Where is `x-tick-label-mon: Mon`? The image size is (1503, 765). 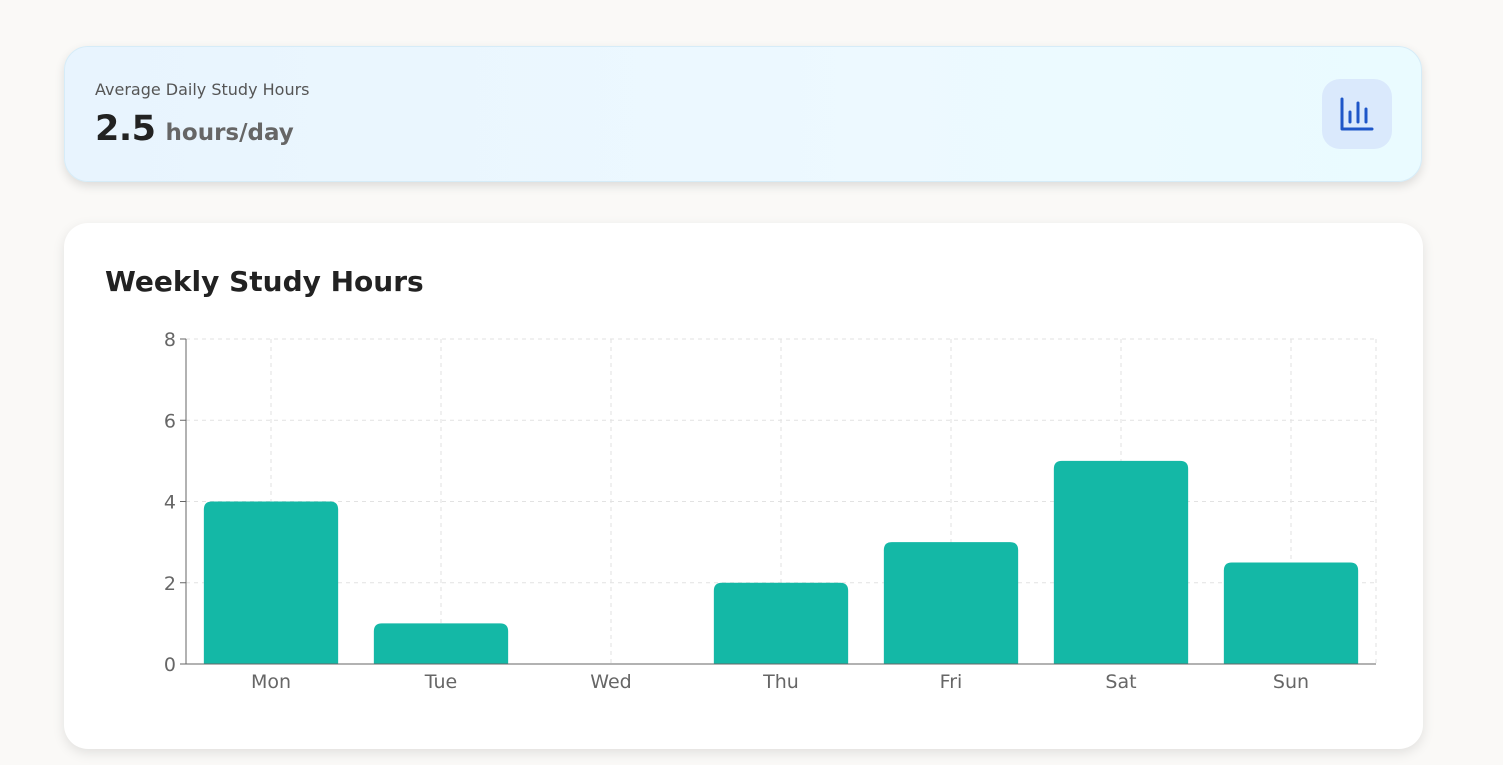 x-tick-label-mon: Mon is located at coordinates (271, 682).